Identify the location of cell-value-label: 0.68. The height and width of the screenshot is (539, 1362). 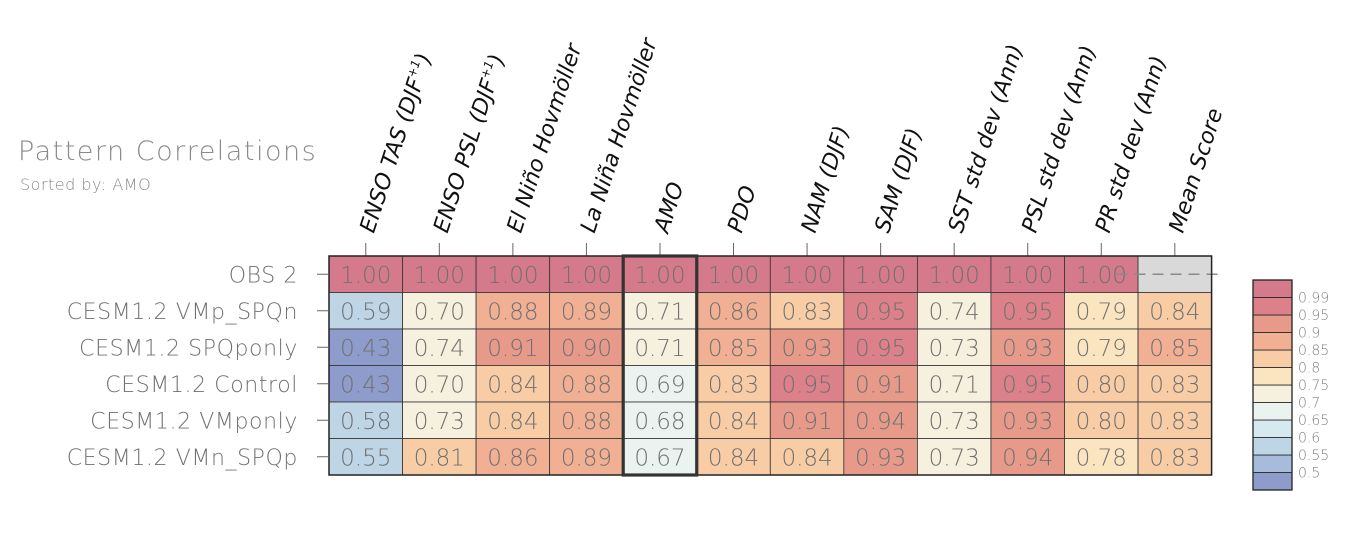
(659, 422).